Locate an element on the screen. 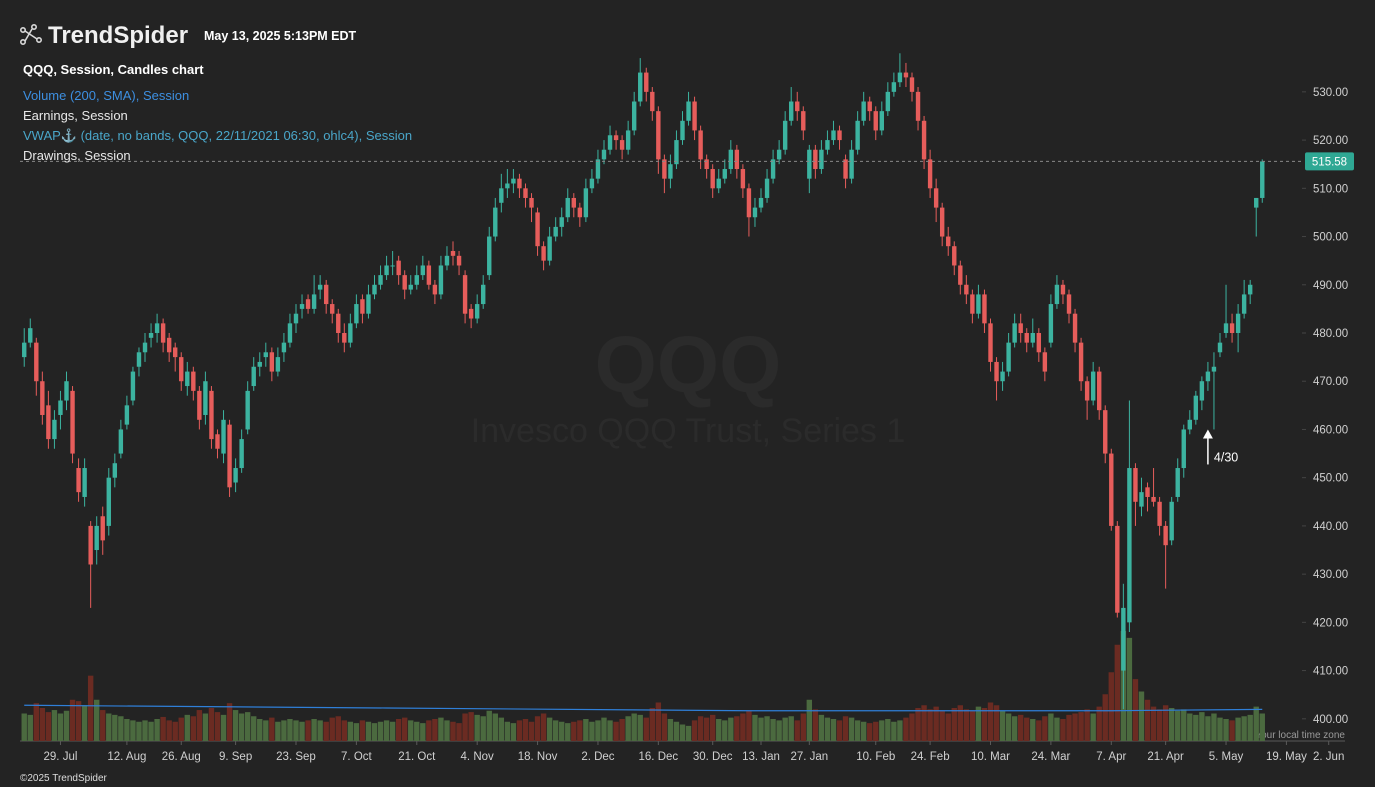 This screenshot has height=787, width=1375. y-tick-label: 470.00 is located at coordinates (1330, 382).